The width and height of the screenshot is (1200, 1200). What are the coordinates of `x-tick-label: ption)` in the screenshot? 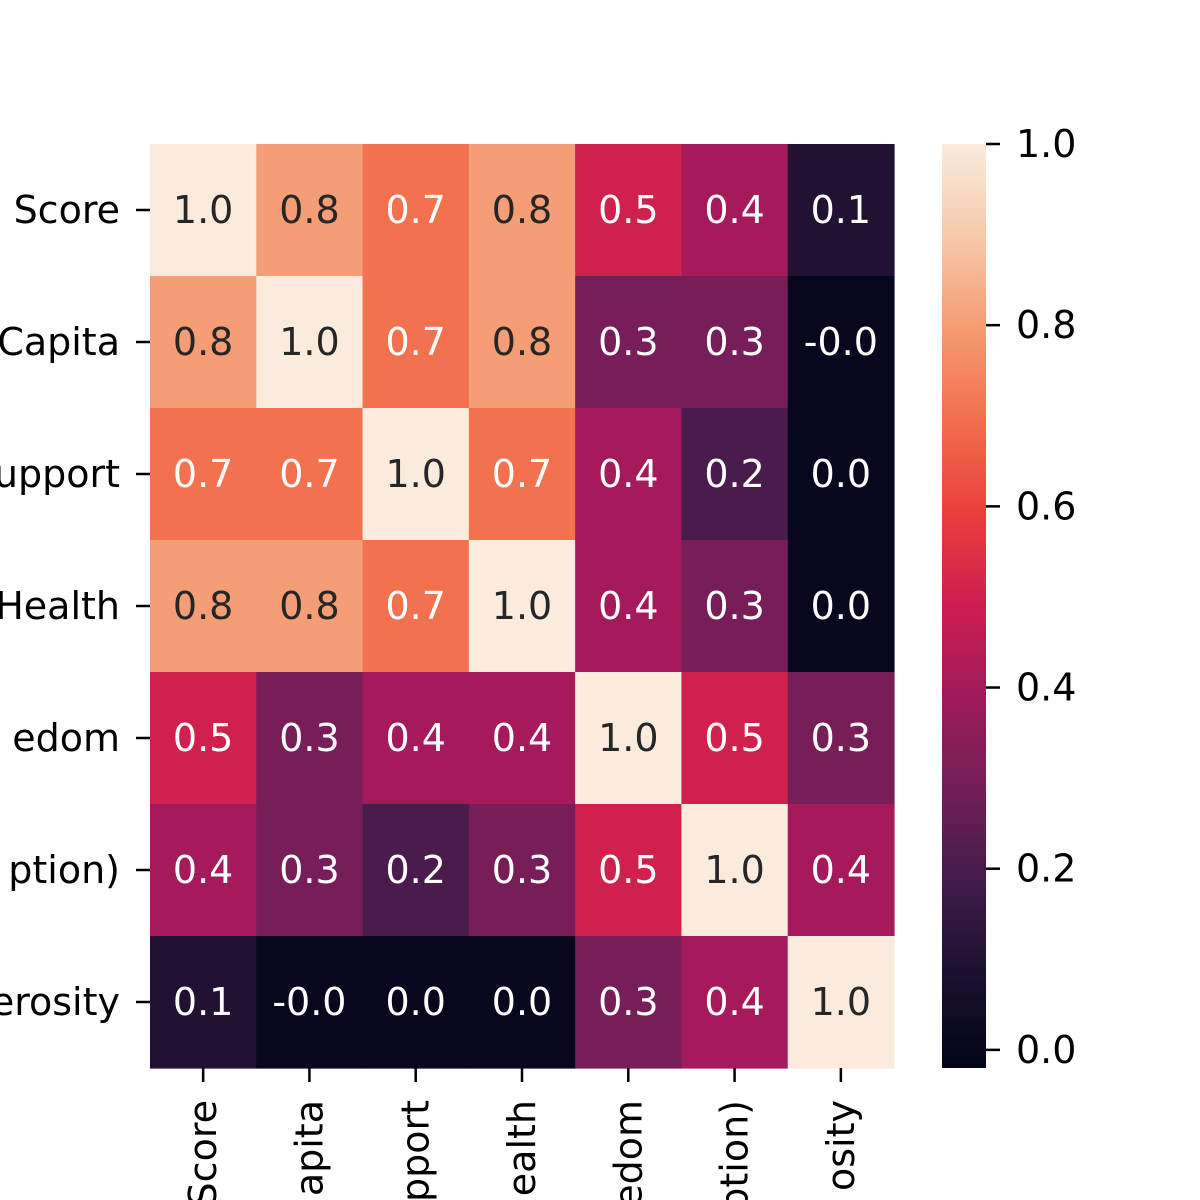 It's located at (735, 1150).